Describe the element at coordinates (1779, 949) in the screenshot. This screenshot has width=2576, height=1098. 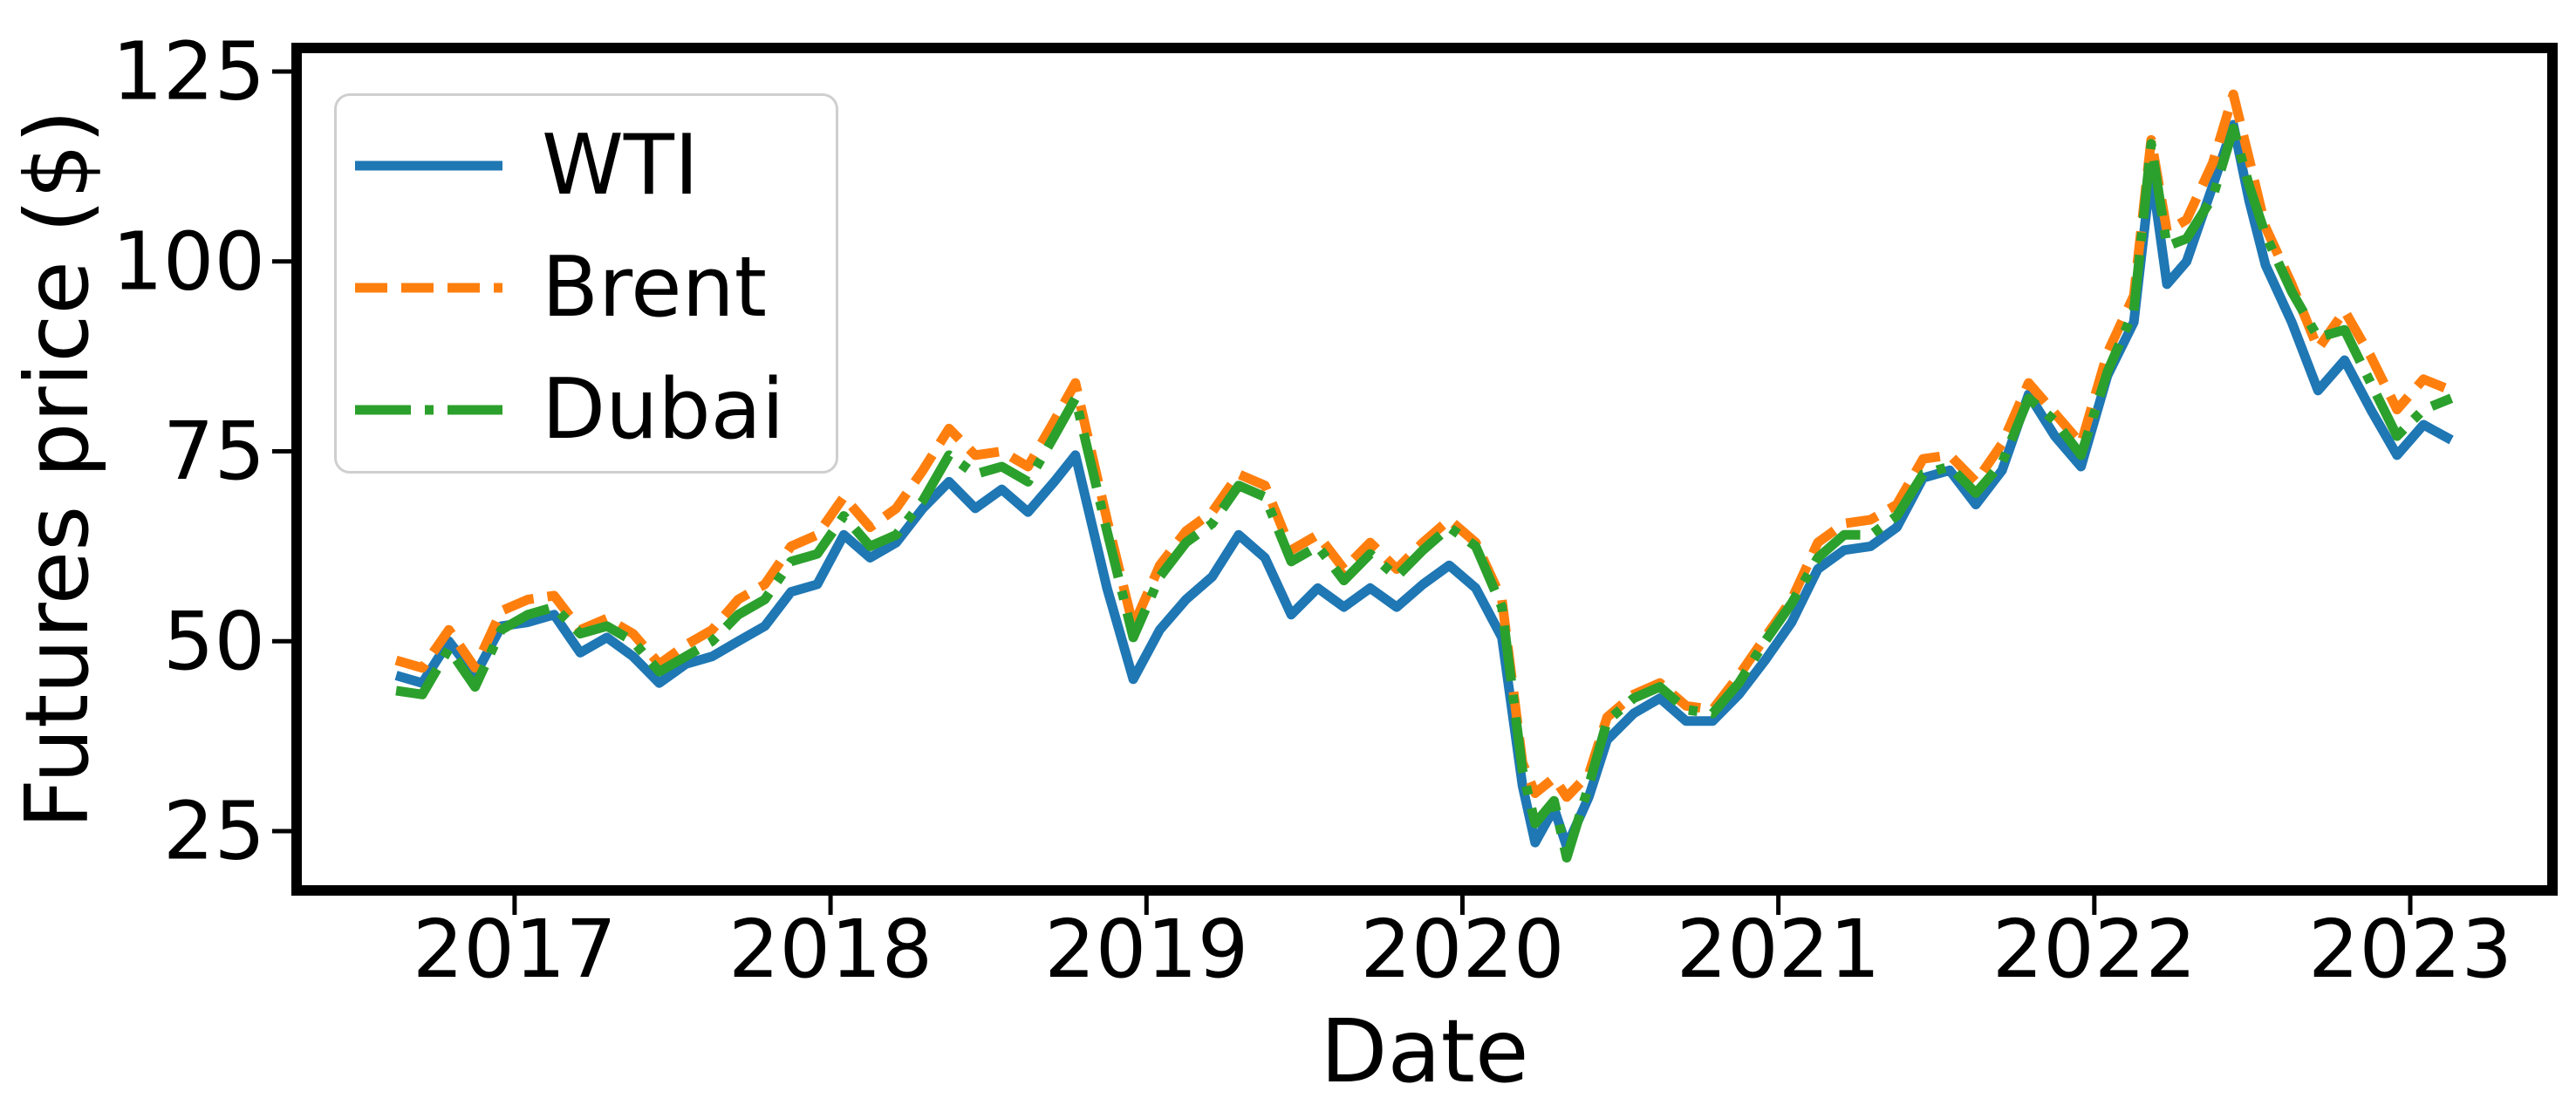
I see `x-tick-label: 2021` at that location.